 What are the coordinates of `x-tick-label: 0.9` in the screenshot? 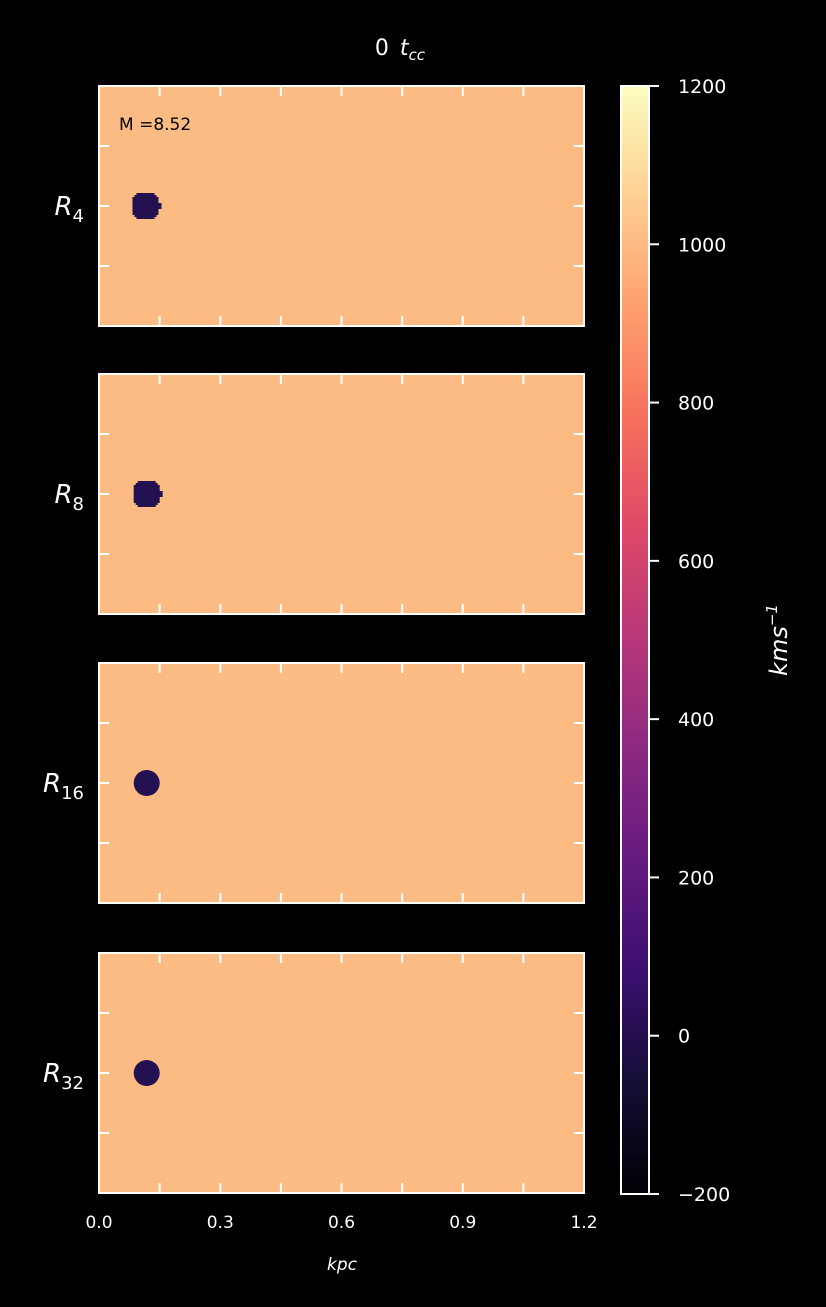 It's located at (462, 1223).